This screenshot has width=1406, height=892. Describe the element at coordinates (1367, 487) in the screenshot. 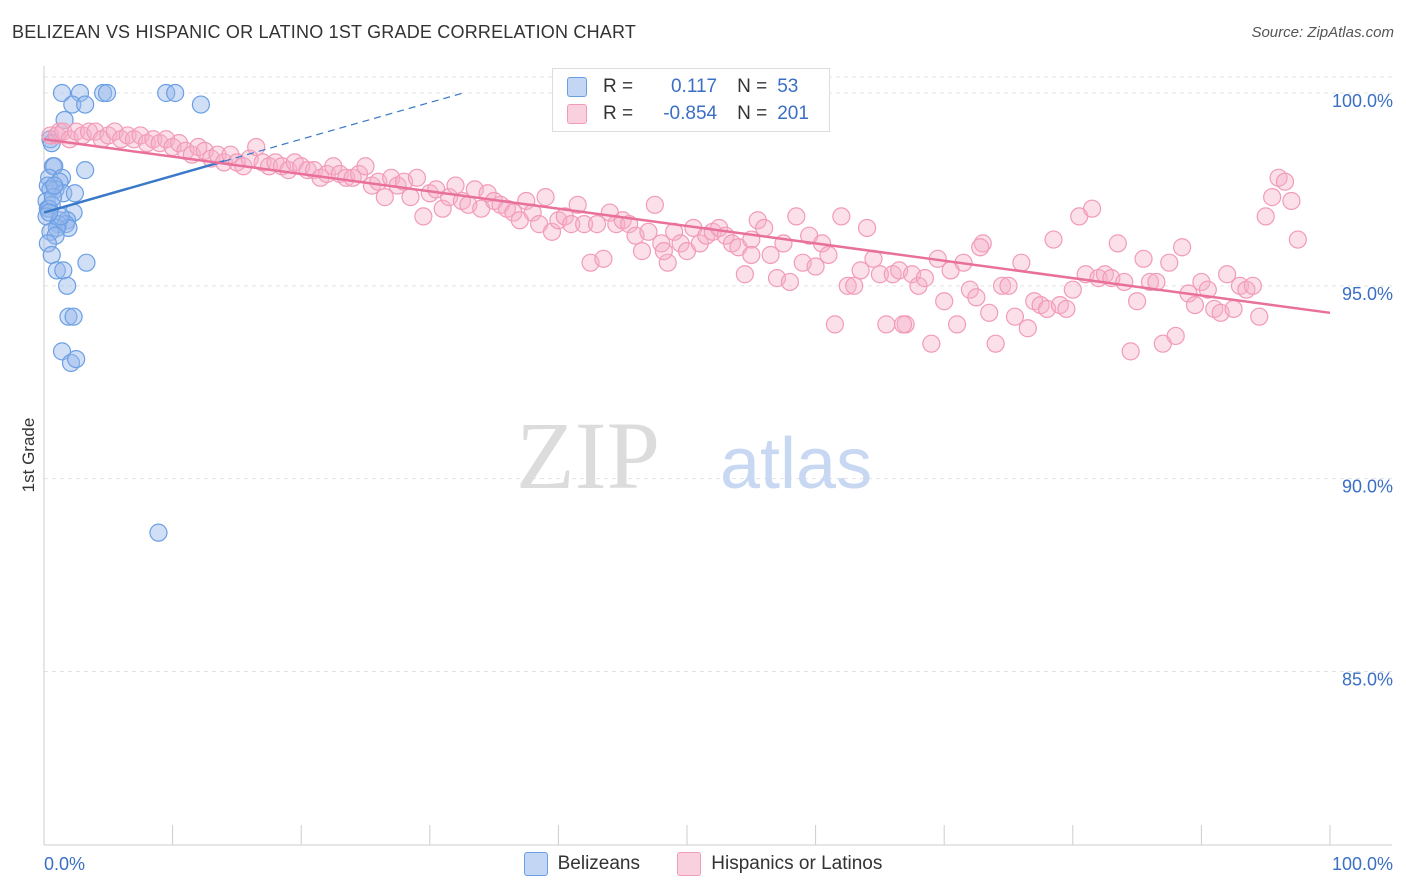

I see `y-tick-label: 90.0%` at that location.